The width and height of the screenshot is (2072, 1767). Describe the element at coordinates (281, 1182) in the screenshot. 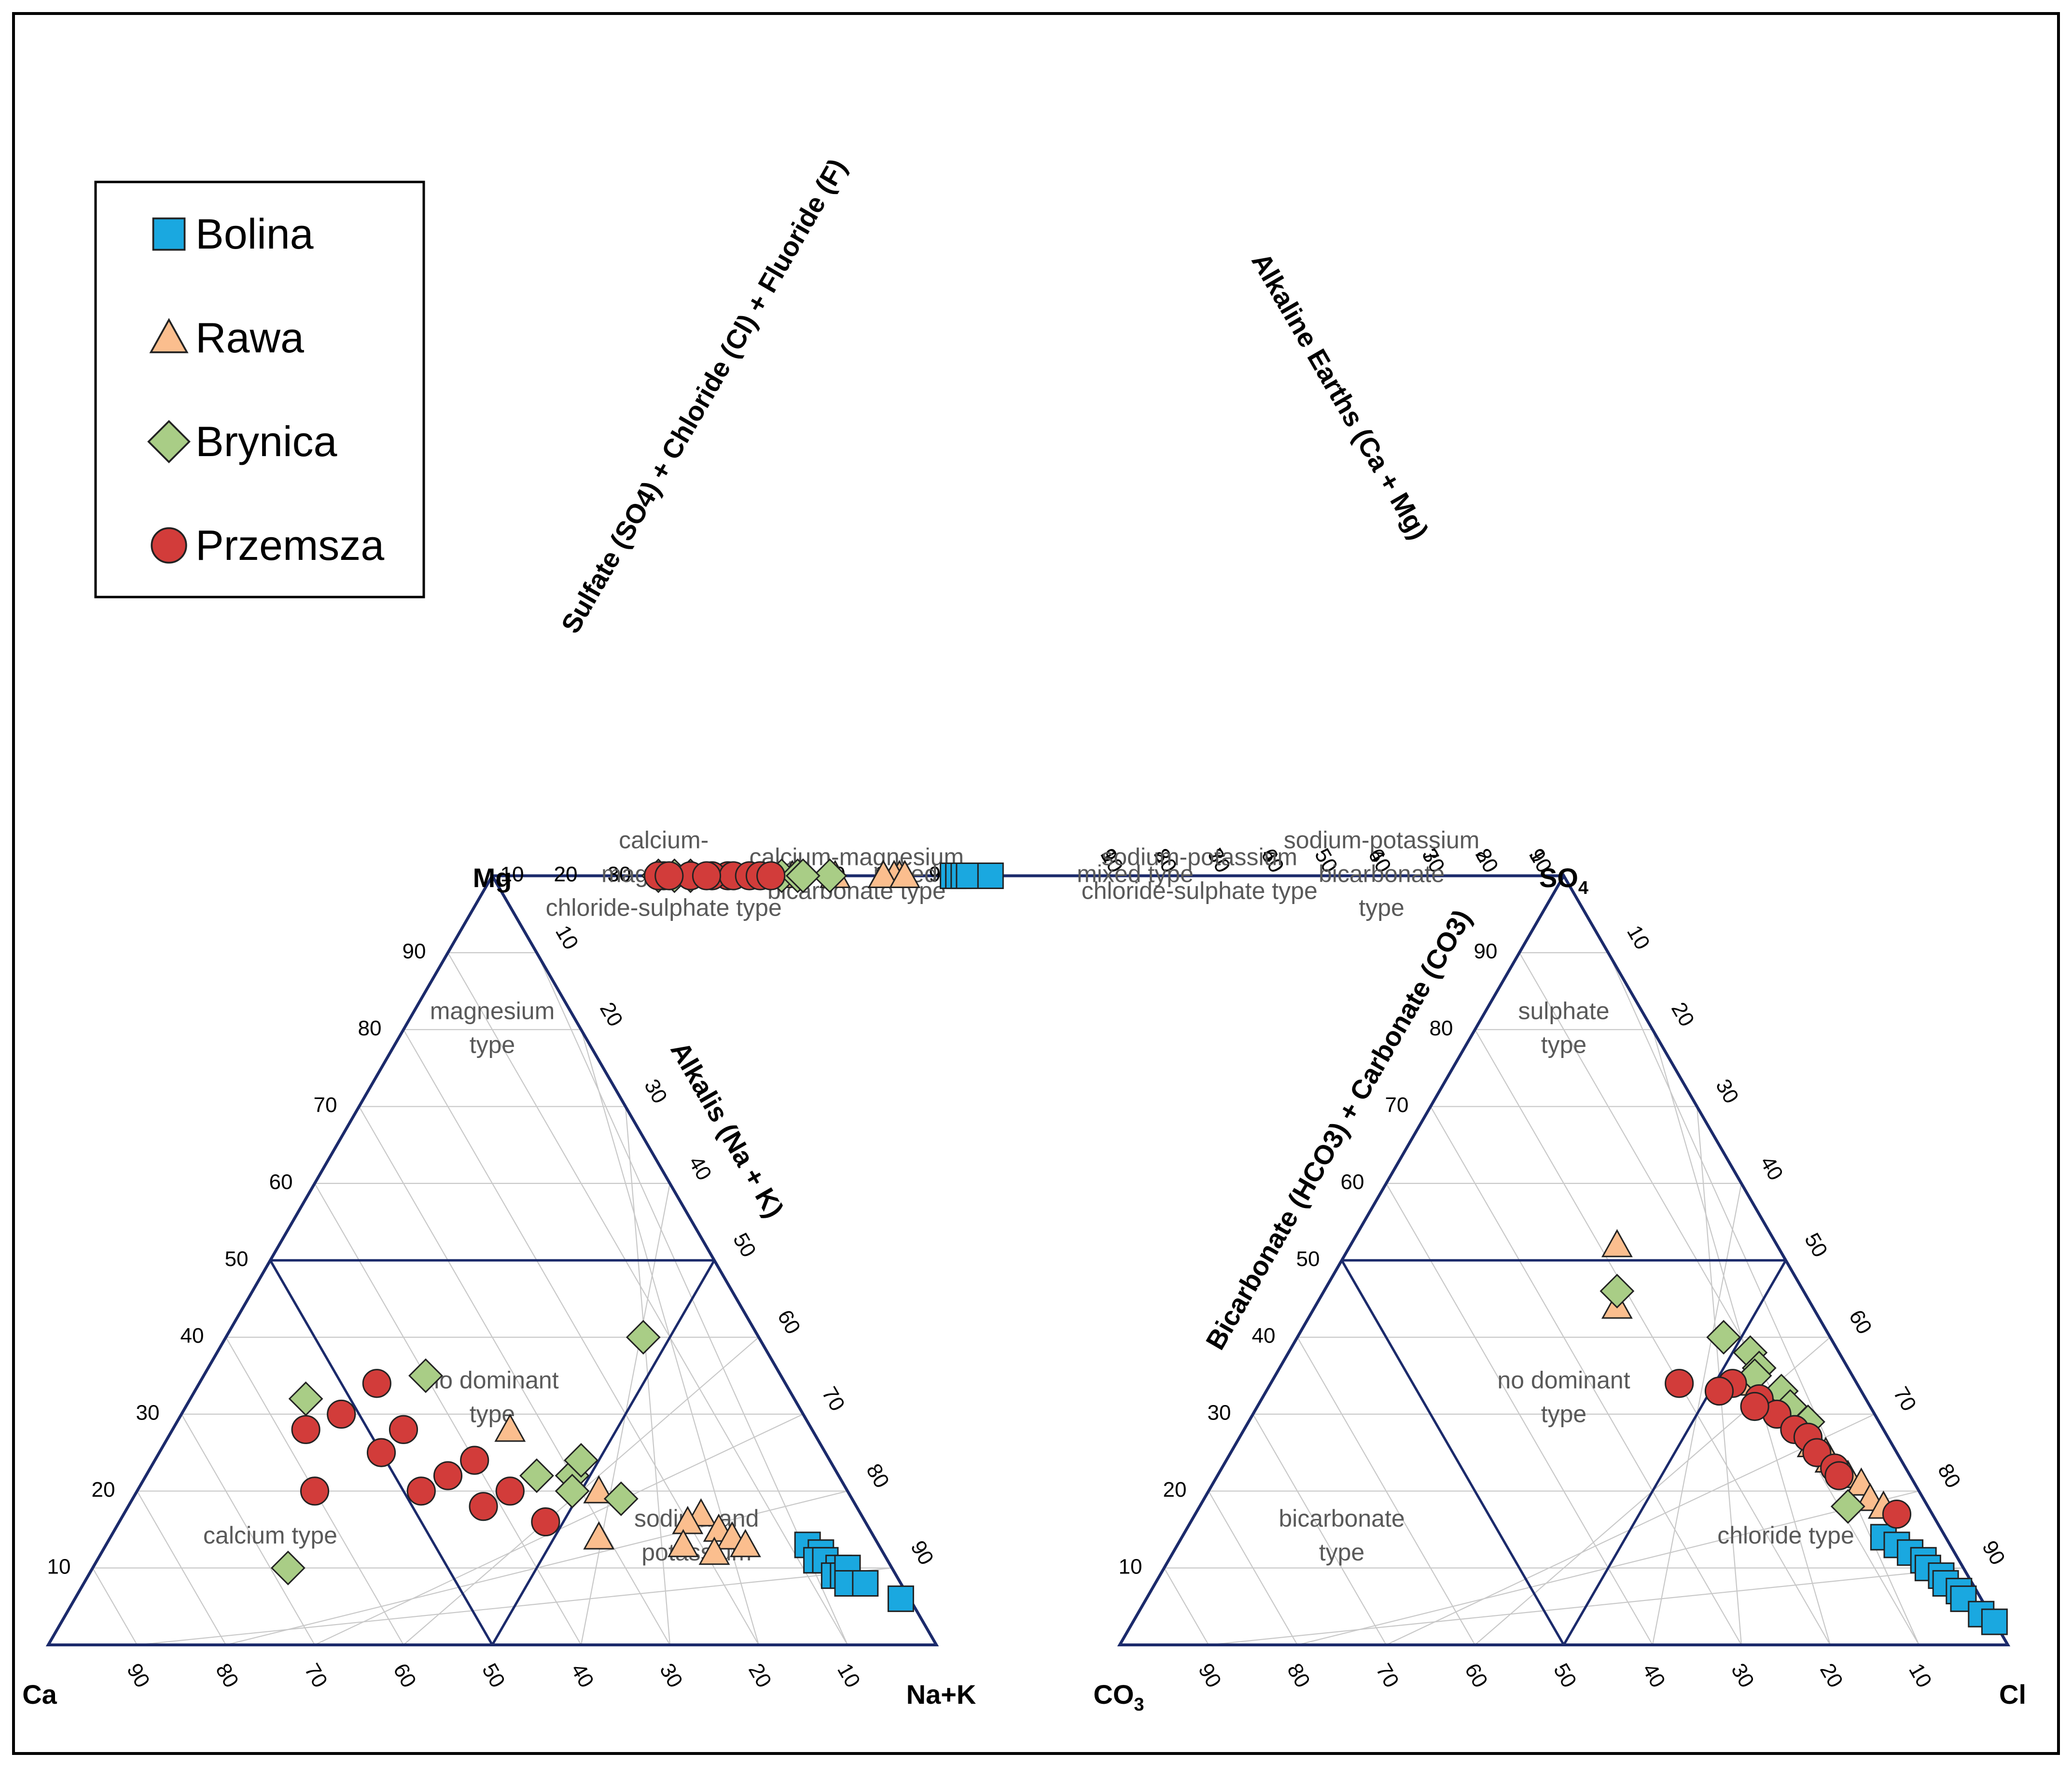

I see `cation-tick-mg: 60` at that location.